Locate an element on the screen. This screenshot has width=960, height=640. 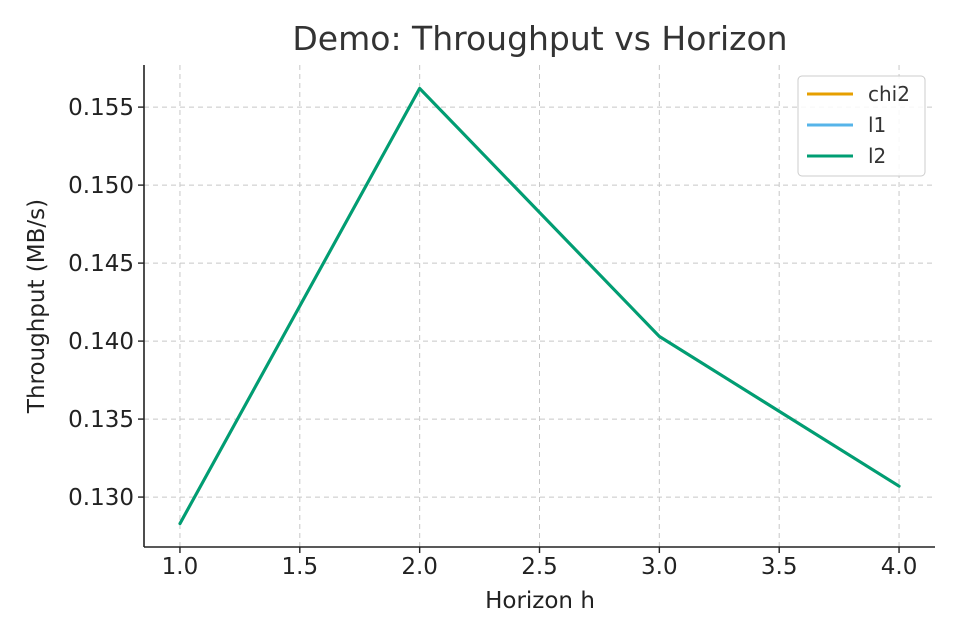
x-tick-label: 2.5 is located at coordinates (539, 567).